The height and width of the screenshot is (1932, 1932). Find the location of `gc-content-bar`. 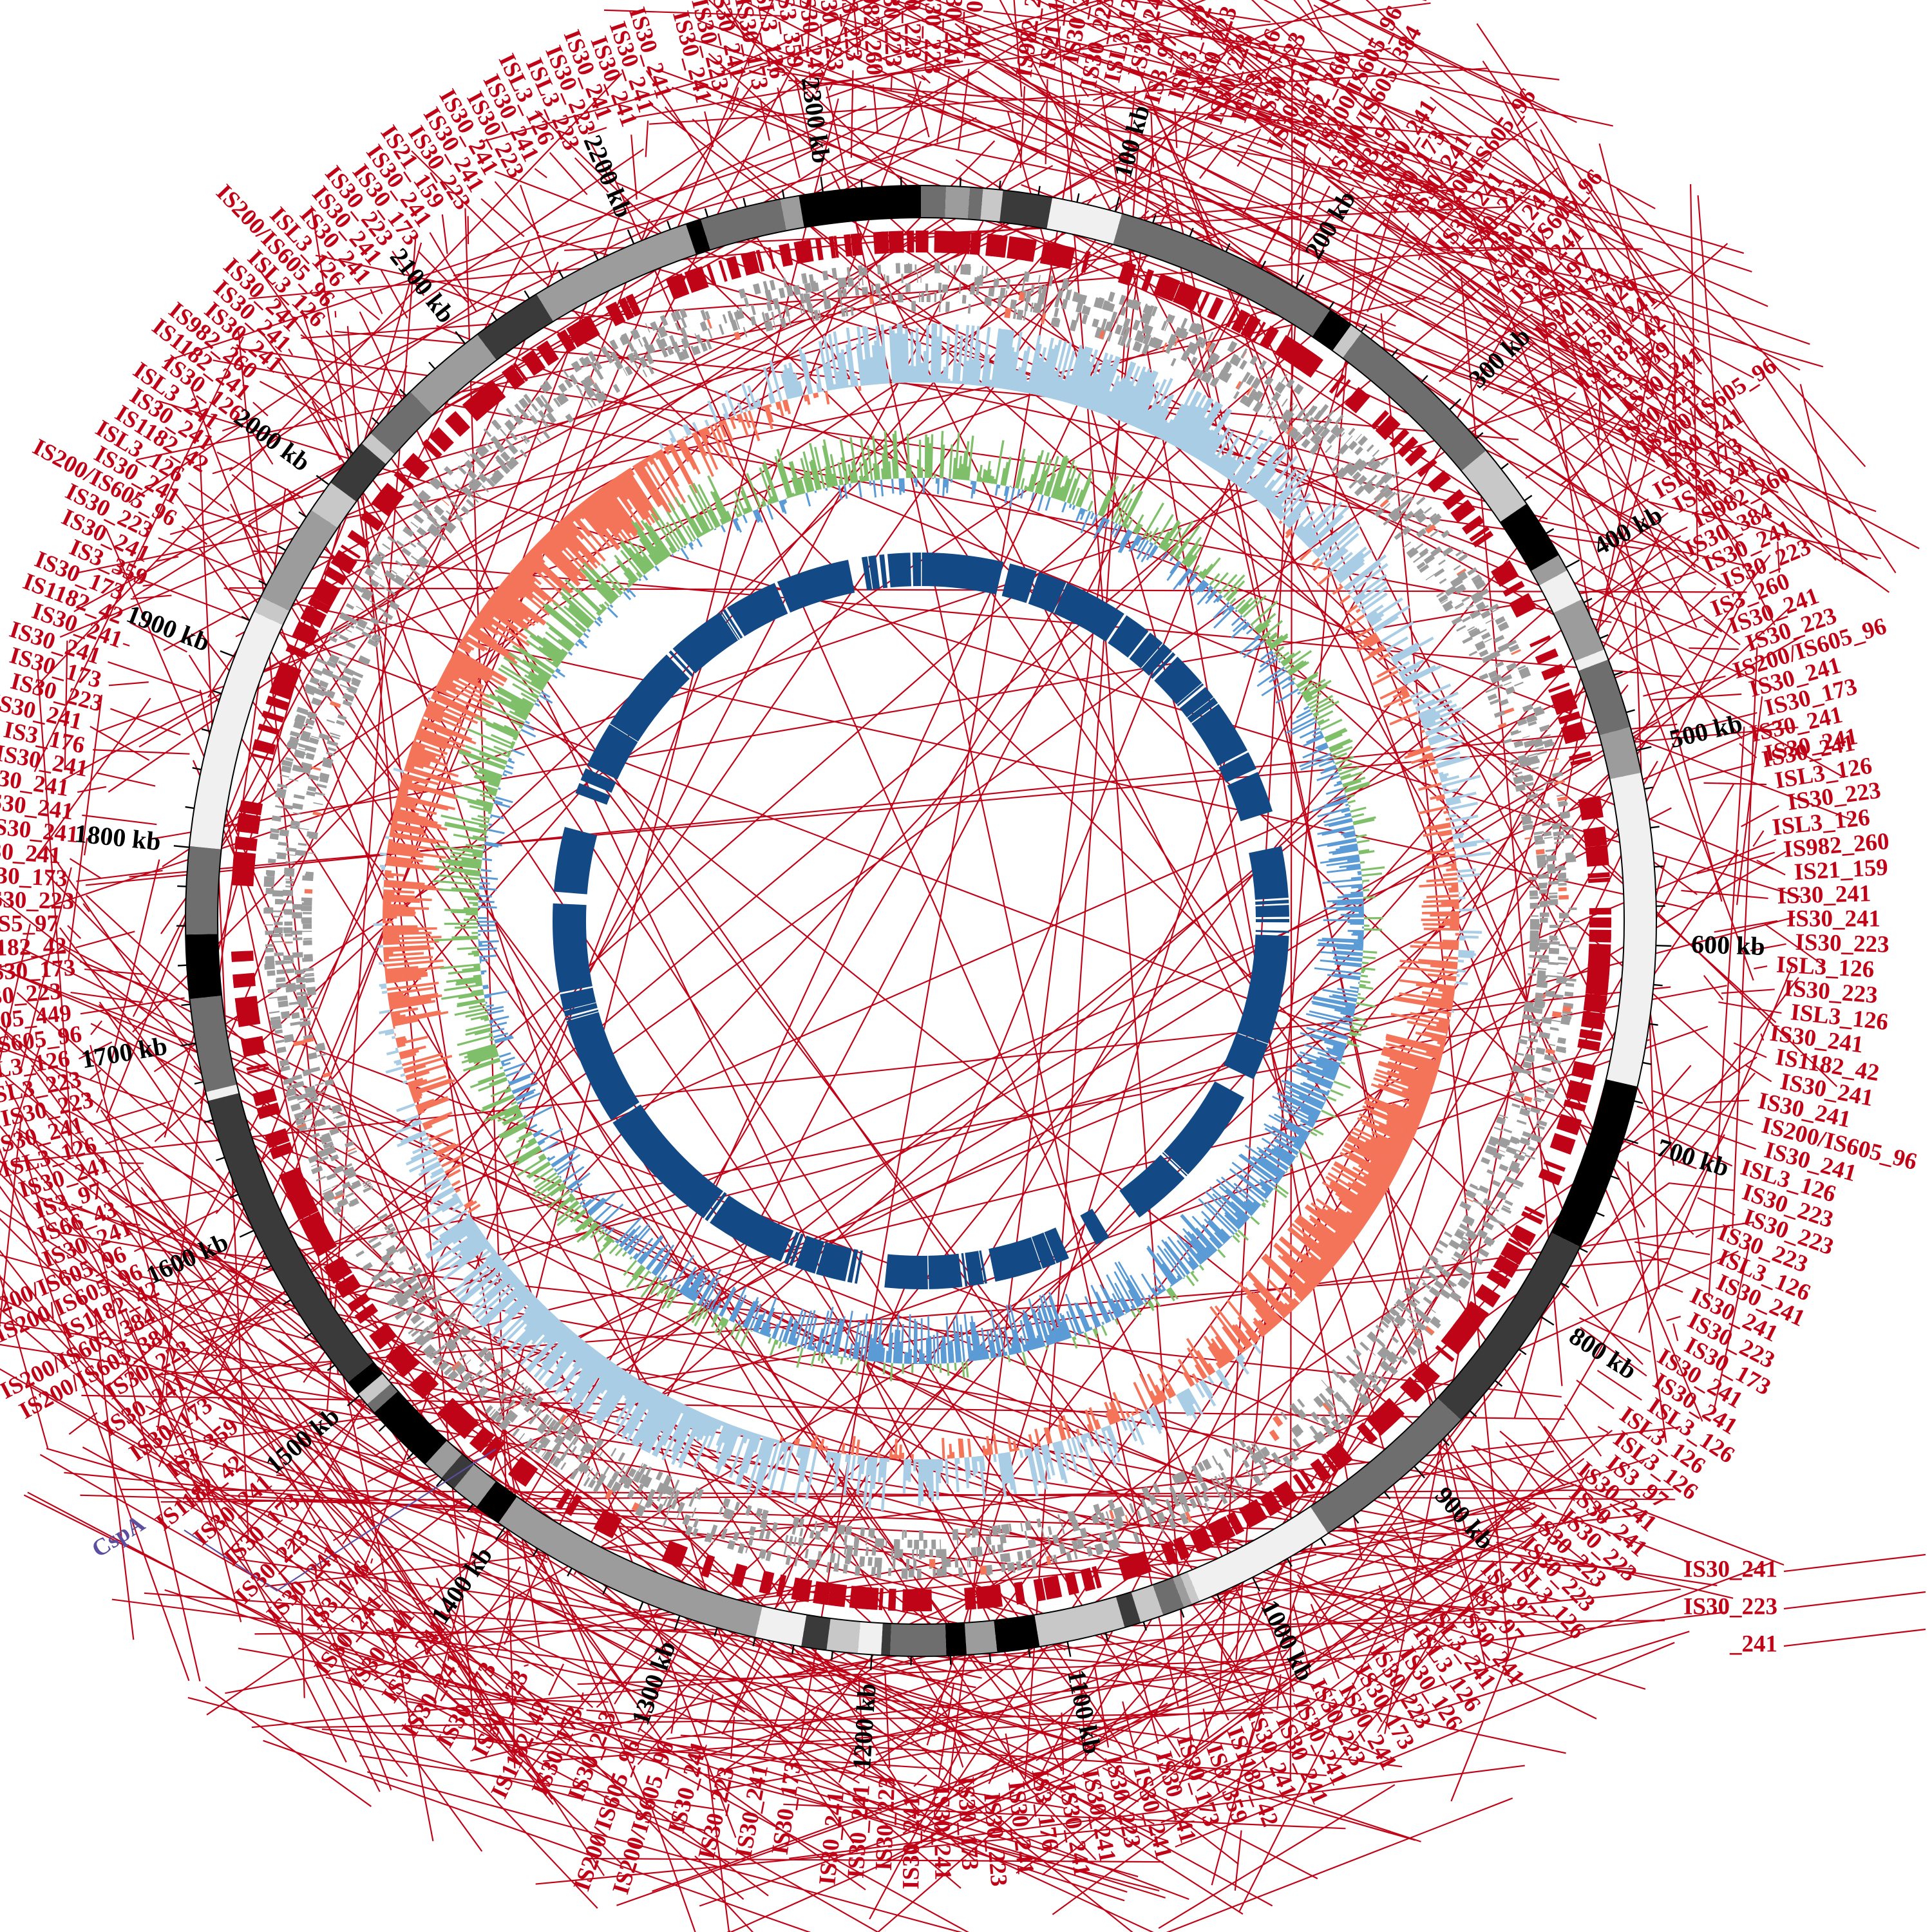

gc-content-bar is located at coordinates (1022, 484).